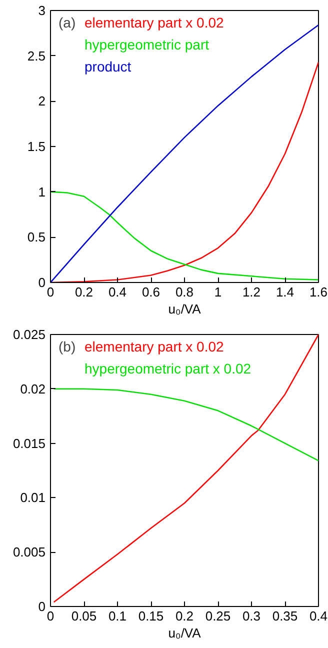 Image resolution: width=328 pixels, height=648 pixels. I want to click on x-tick-label: 0.35, so click(285, 616).